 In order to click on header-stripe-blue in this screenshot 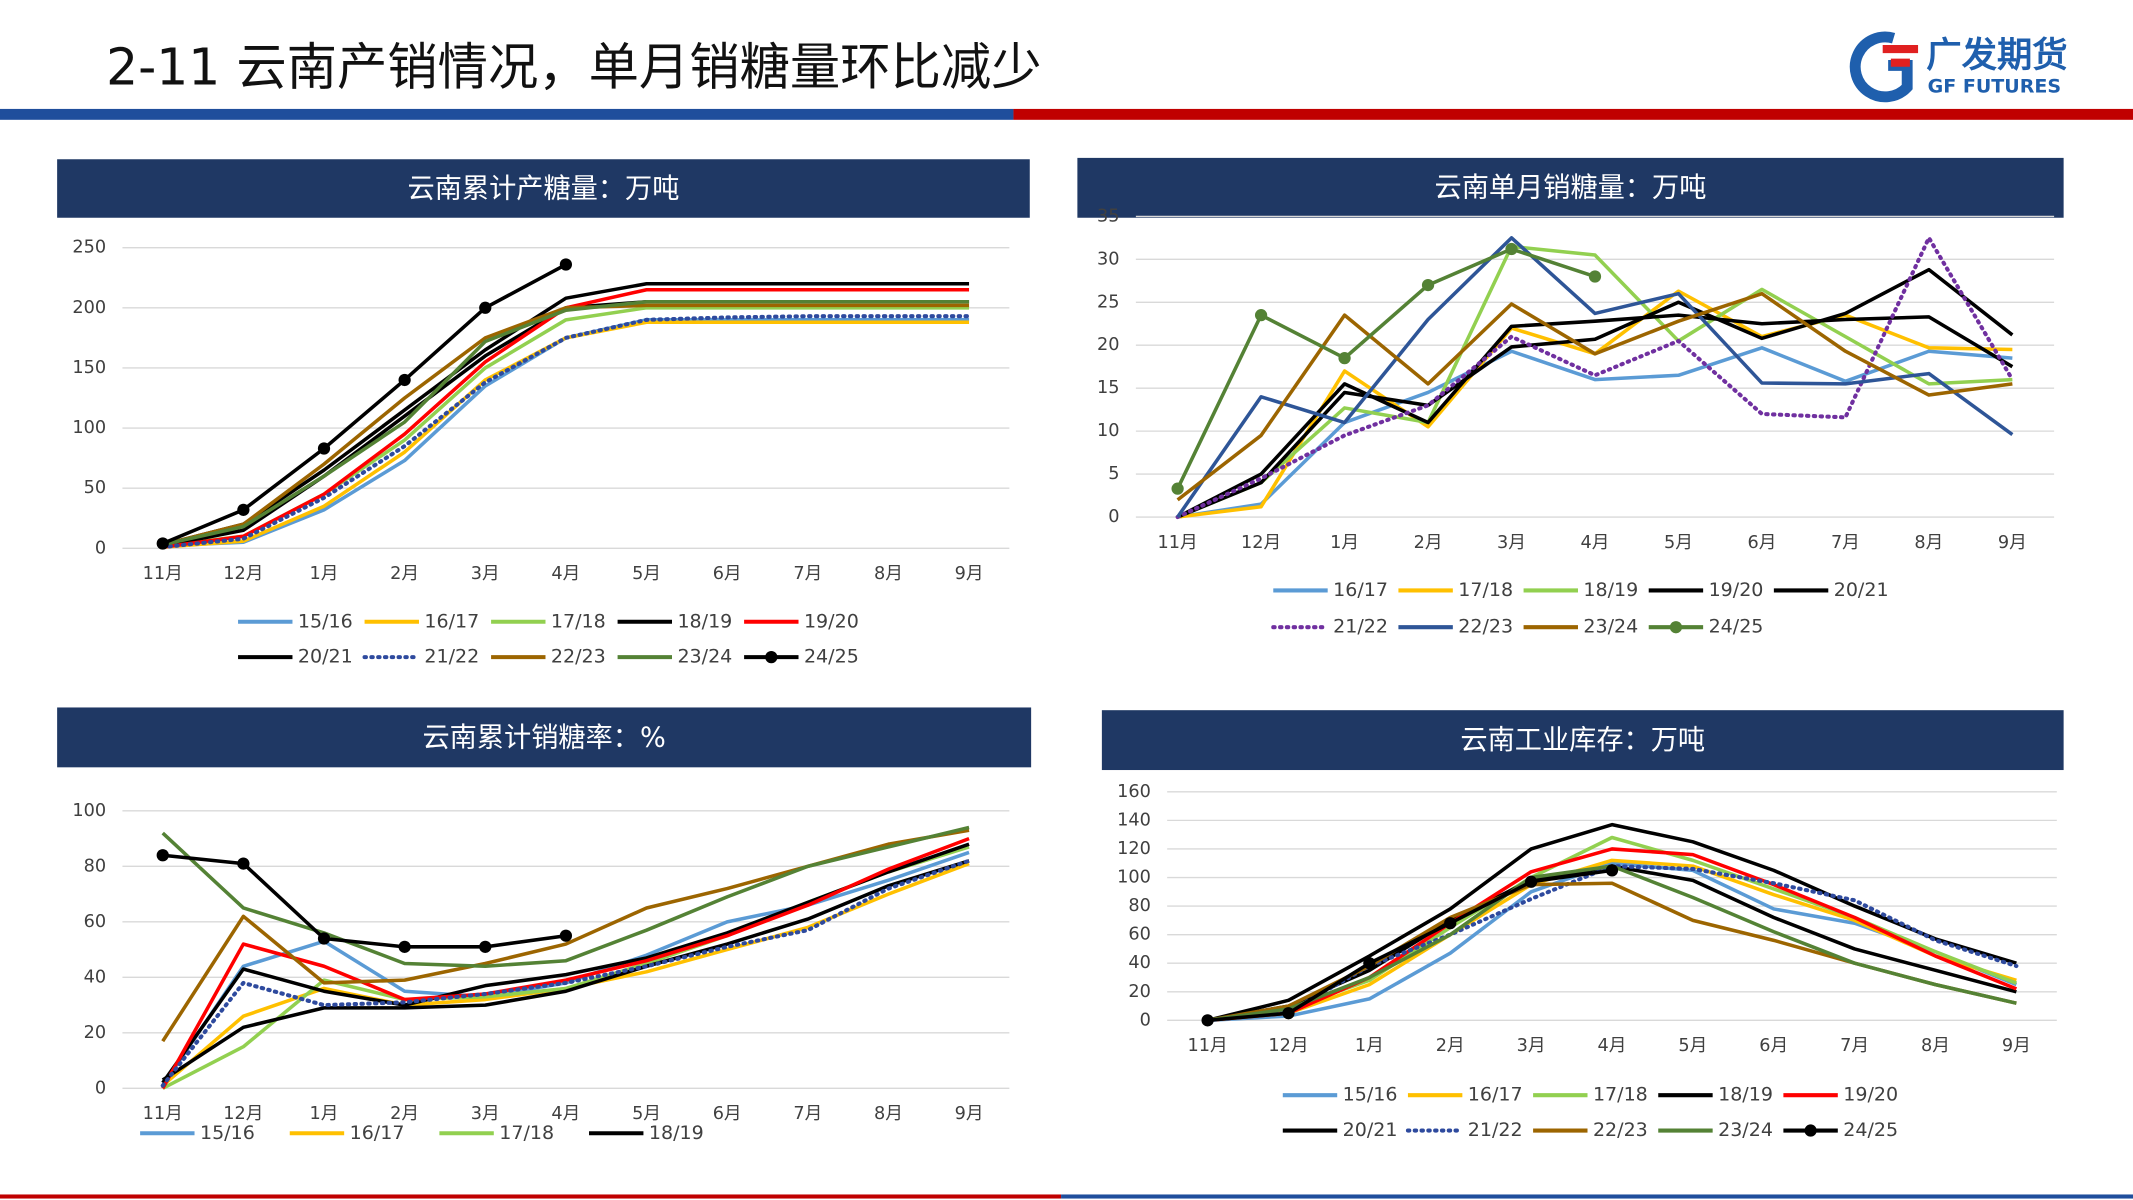, I will do `click(507, 114)`.